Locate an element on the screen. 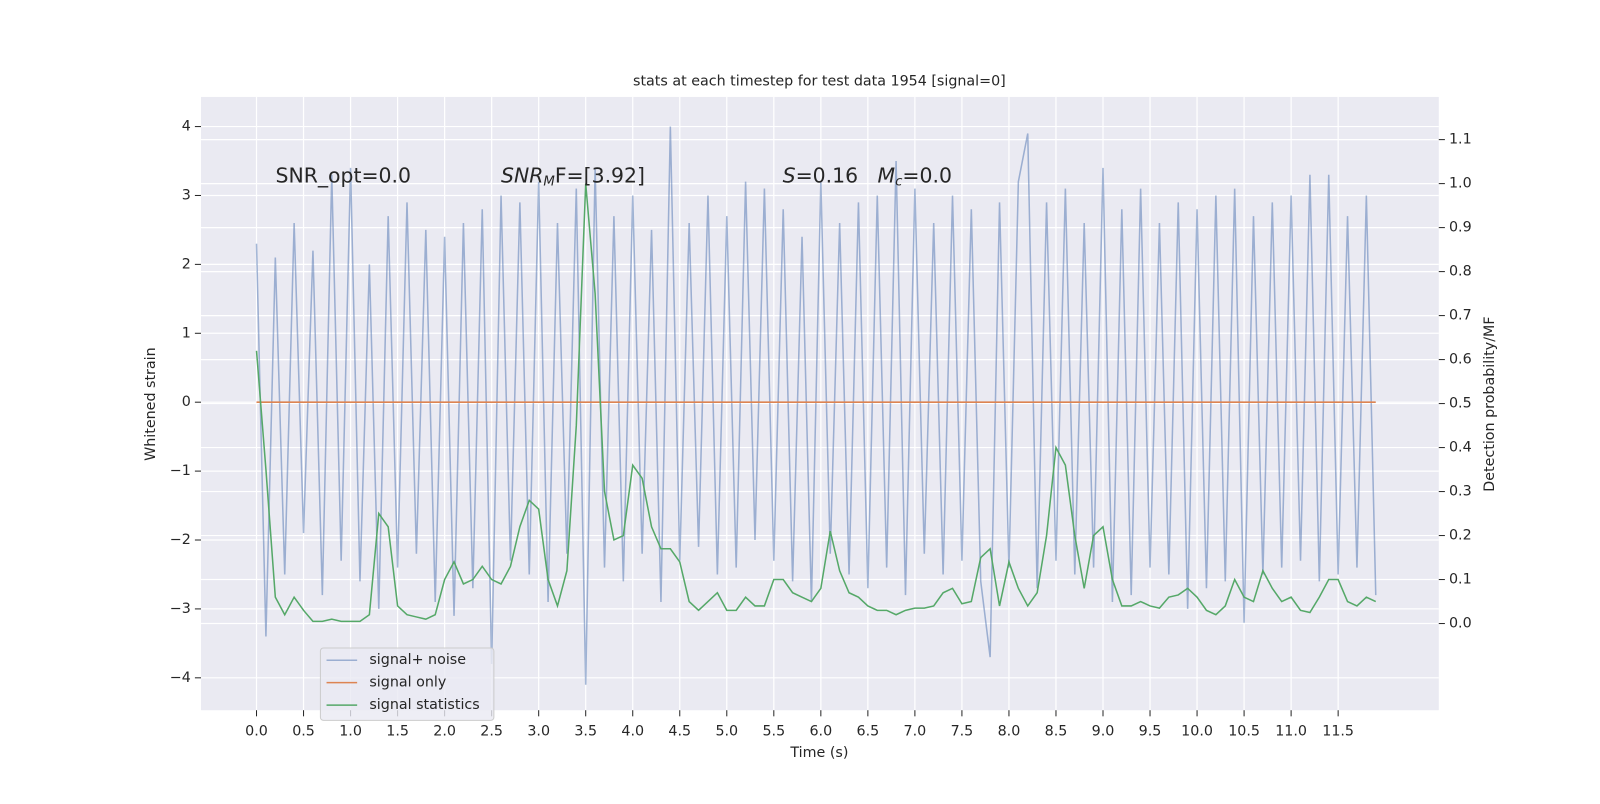 Image resolution: width=1600 pixels, height=804 pixels. y-tick-label: 3 is located at coordinates (186, 195).